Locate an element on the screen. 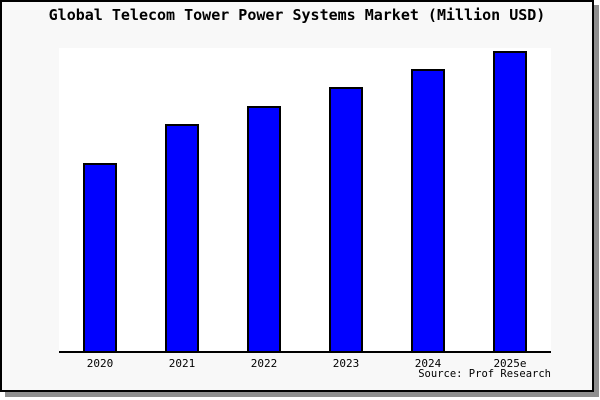  x-tick-label-2020: 2020 is located at coordinates (100, 363).